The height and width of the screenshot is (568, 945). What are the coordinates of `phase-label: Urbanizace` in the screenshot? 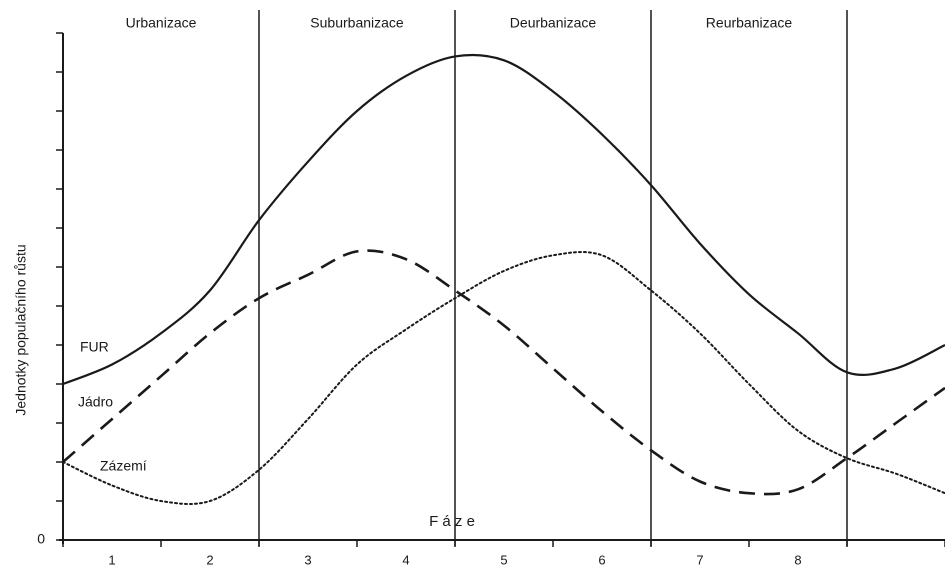 It's located at (161, 23).